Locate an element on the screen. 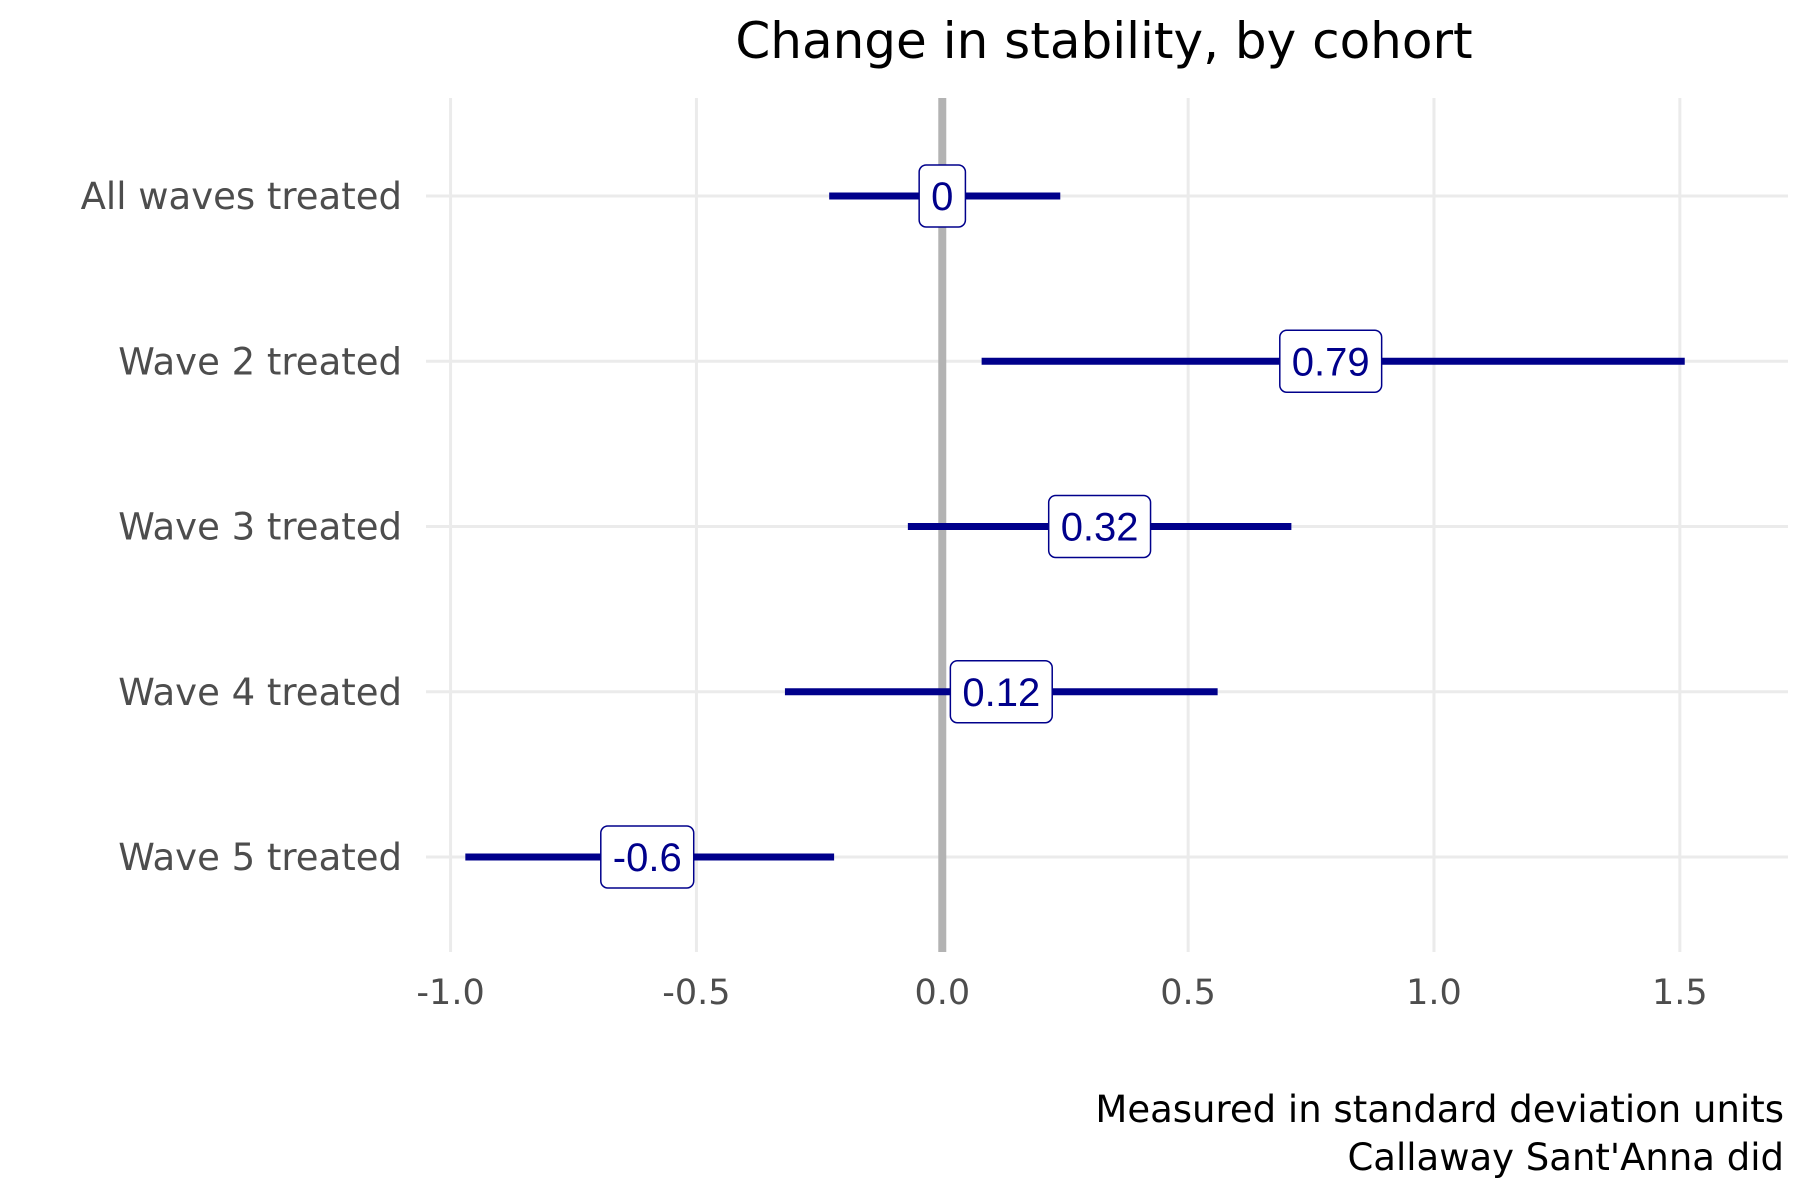 Image resolution: width=1800 pixels, height=1200 pixels. x-tick-label-2: 0.0 is located at coordinates (942, 993).